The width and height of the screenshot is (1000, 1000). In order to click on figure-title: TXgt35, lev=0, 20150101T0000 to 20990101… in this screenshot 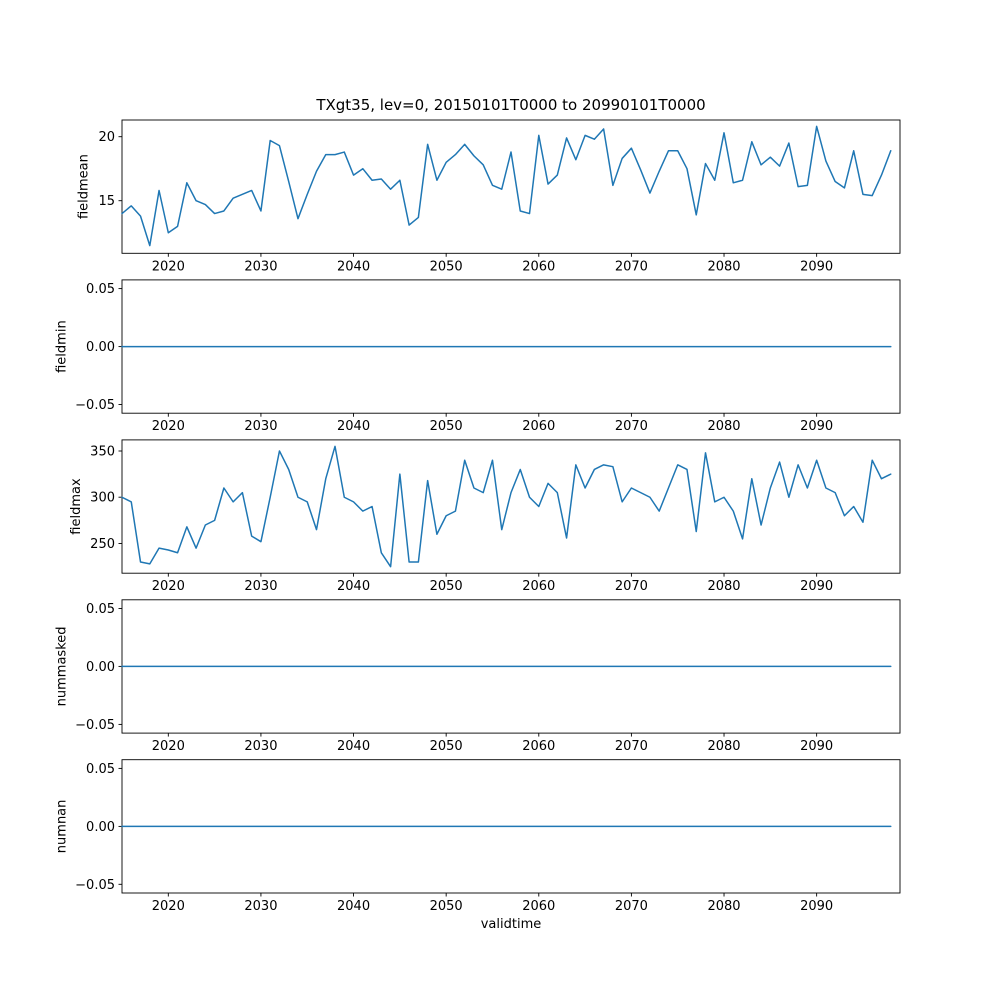, I will do `click(511, 105)`.